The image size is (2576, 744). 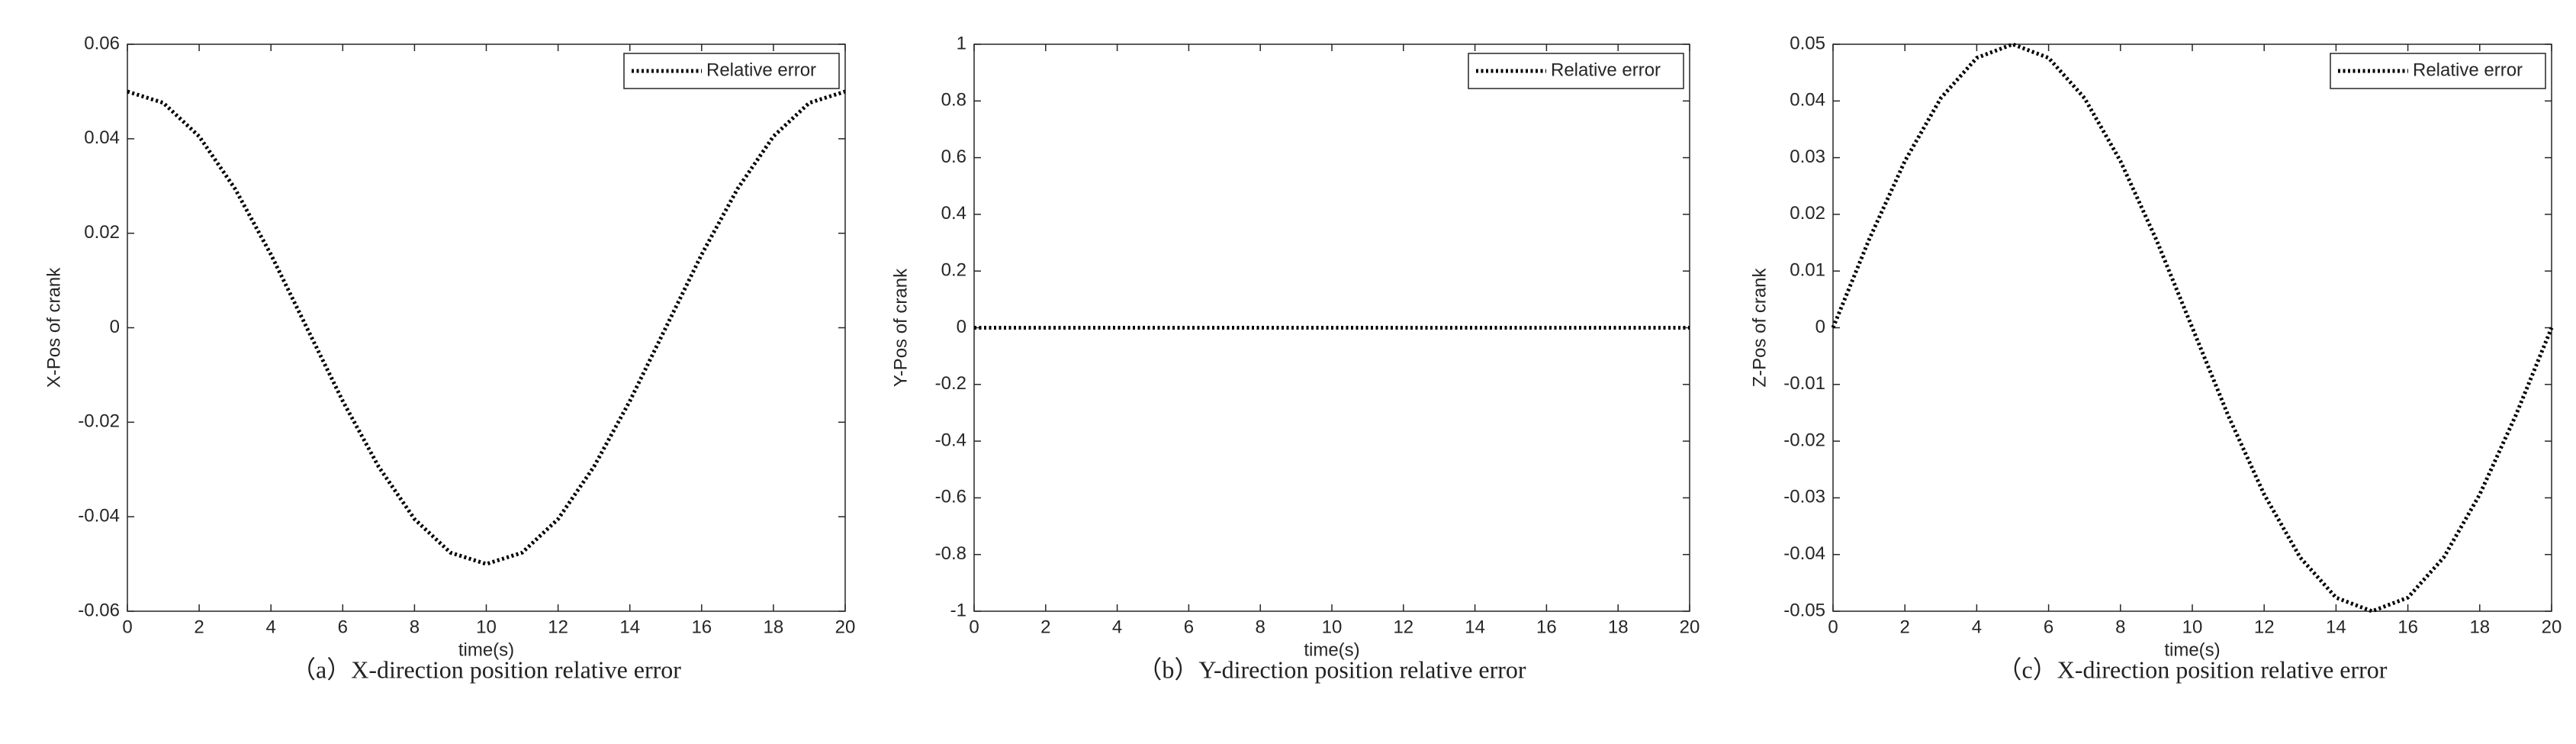 I want to click on y-tick-label: 0.8, so click(x=953, y=101).